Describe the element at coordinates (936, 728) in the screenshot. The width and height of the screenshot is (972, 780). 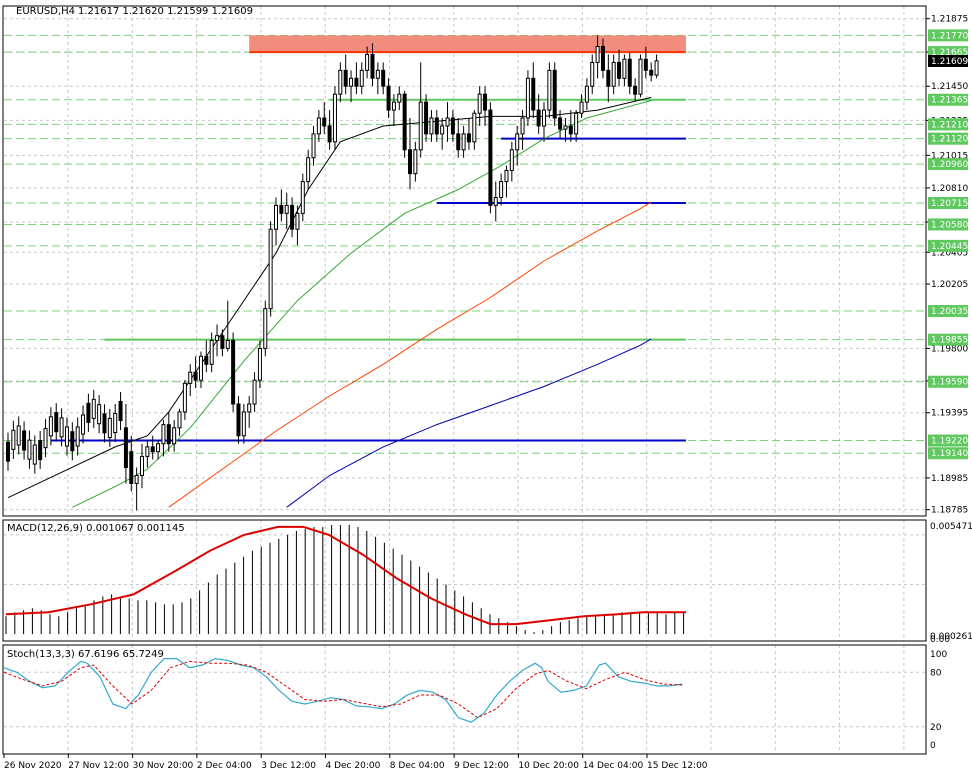
I see `stoch-tick-label: 20` at that location.